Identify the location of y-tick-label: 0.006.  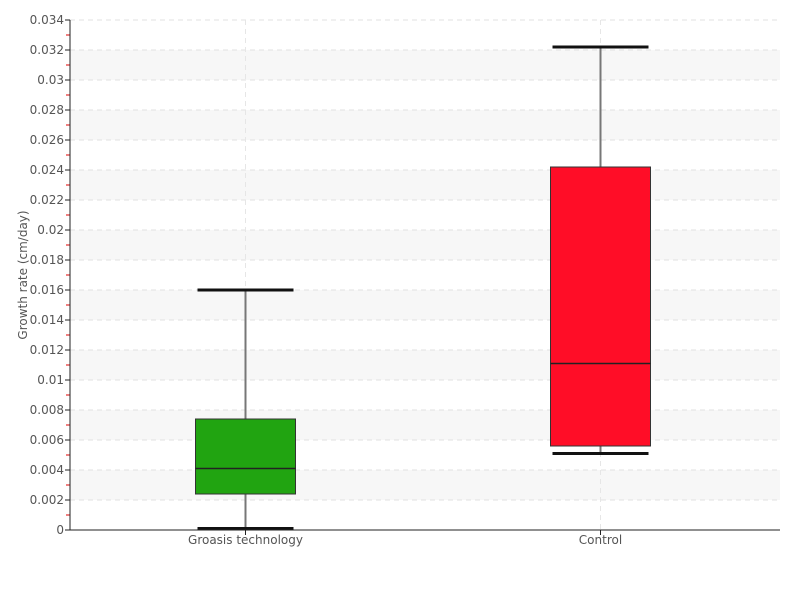
(47, 440).